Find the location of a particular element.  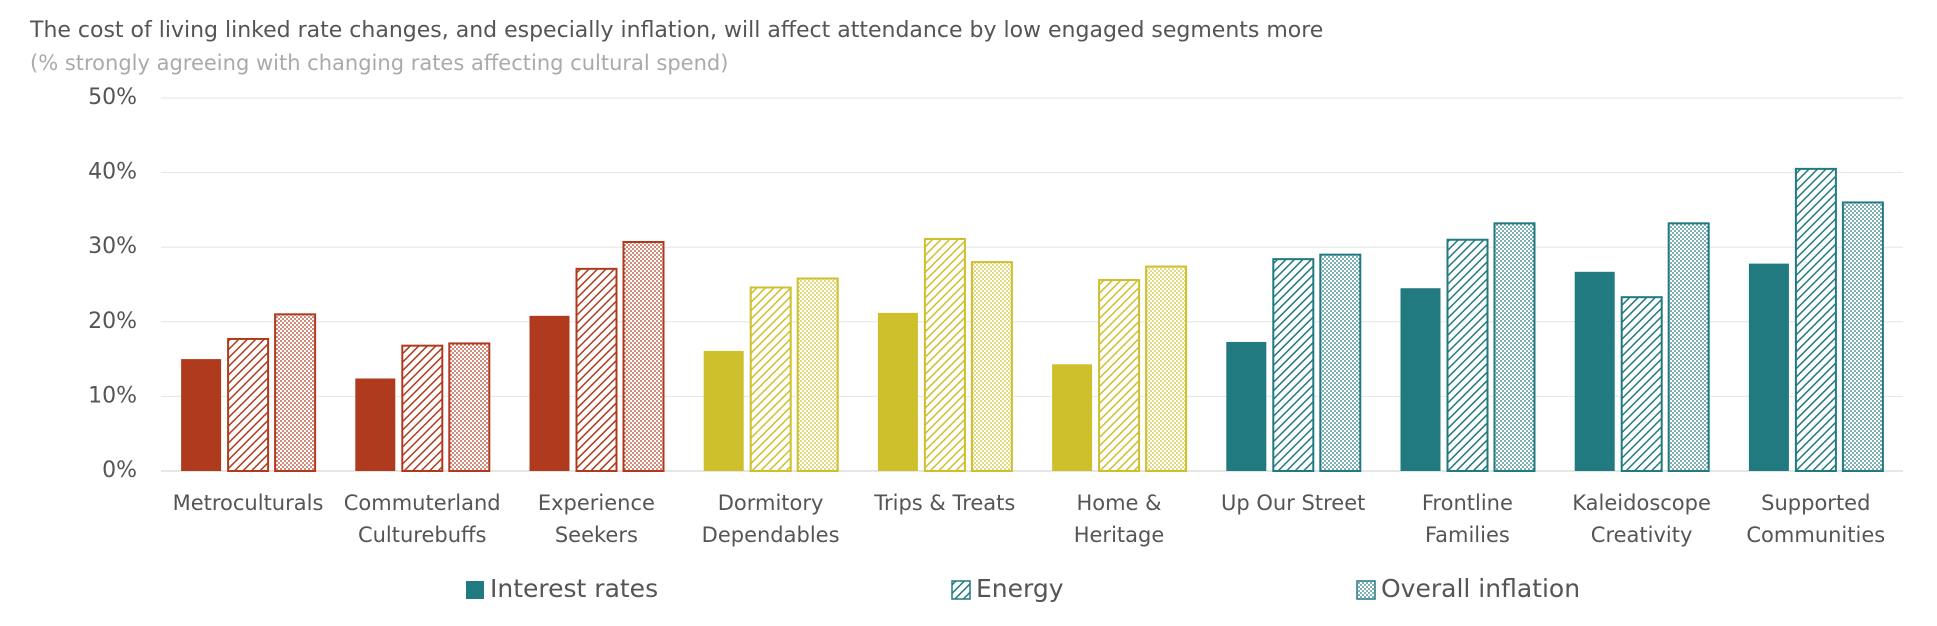

x-tick-label: Experience Seekers is located at coordinates (596, 519).